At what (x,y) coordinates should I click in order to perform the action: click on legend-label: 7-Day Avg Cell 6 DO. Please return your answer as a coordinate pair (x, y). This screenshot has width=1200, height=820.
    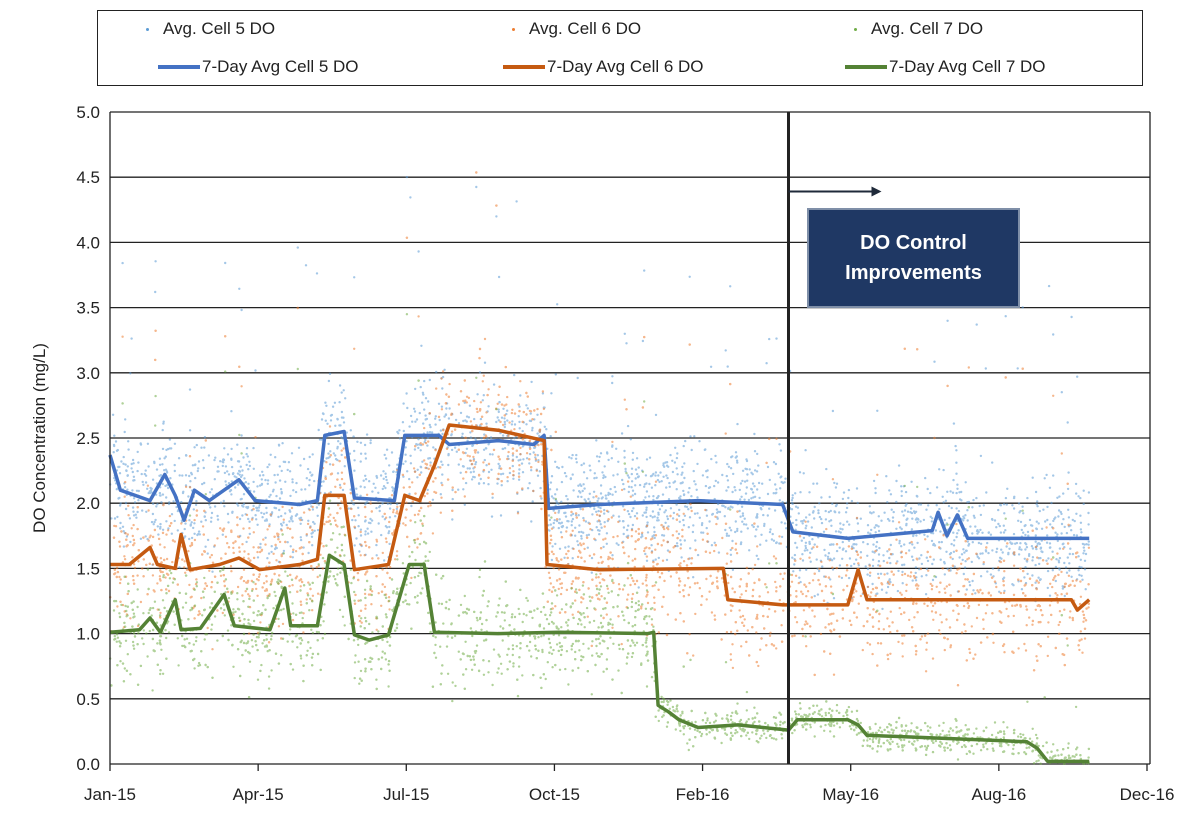
    Looking at the image, I should click on (625, 66).